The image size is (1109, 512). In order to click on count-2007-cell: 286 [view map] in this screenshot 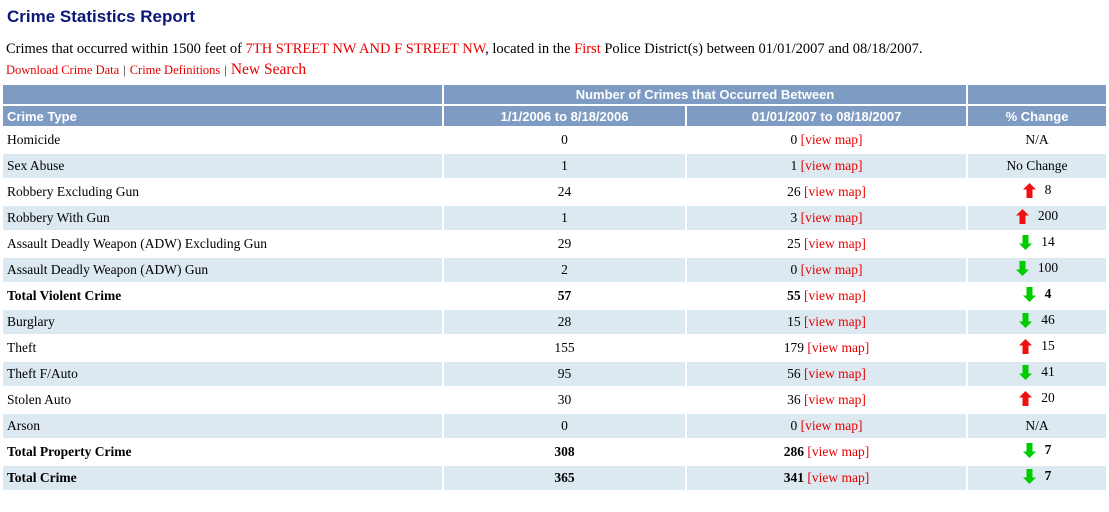, I will do `click(826, 452)`.